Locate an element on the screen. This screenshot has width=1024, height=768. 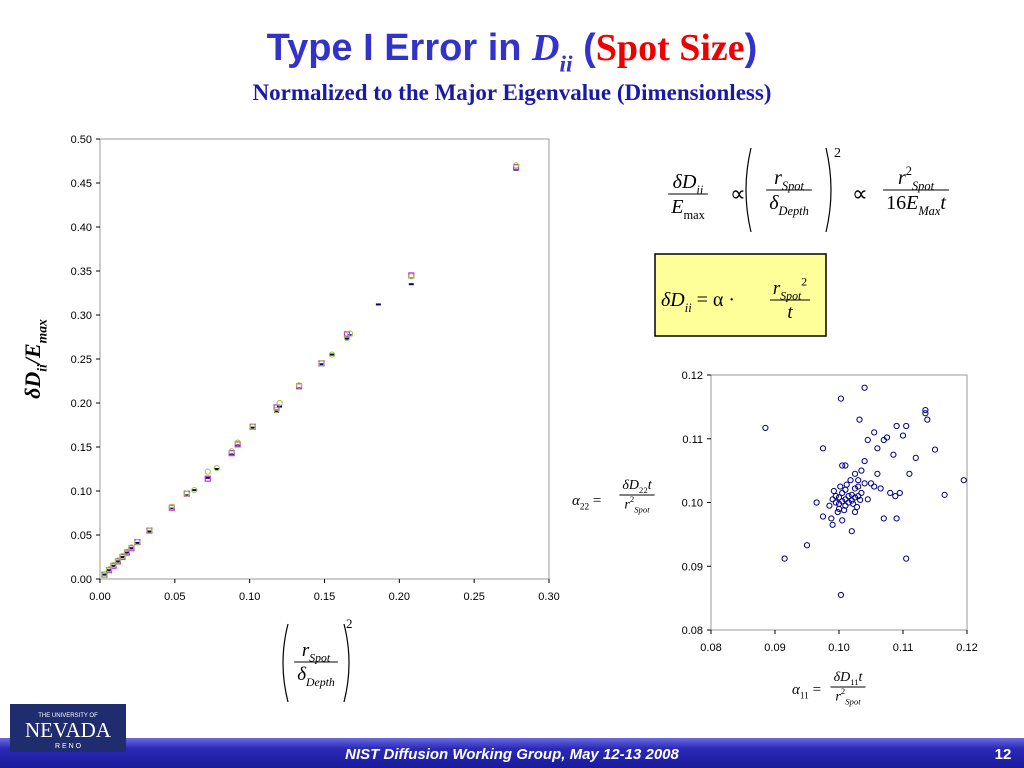
y-tick-label: 0.11 is located at coordinates (692, 440).